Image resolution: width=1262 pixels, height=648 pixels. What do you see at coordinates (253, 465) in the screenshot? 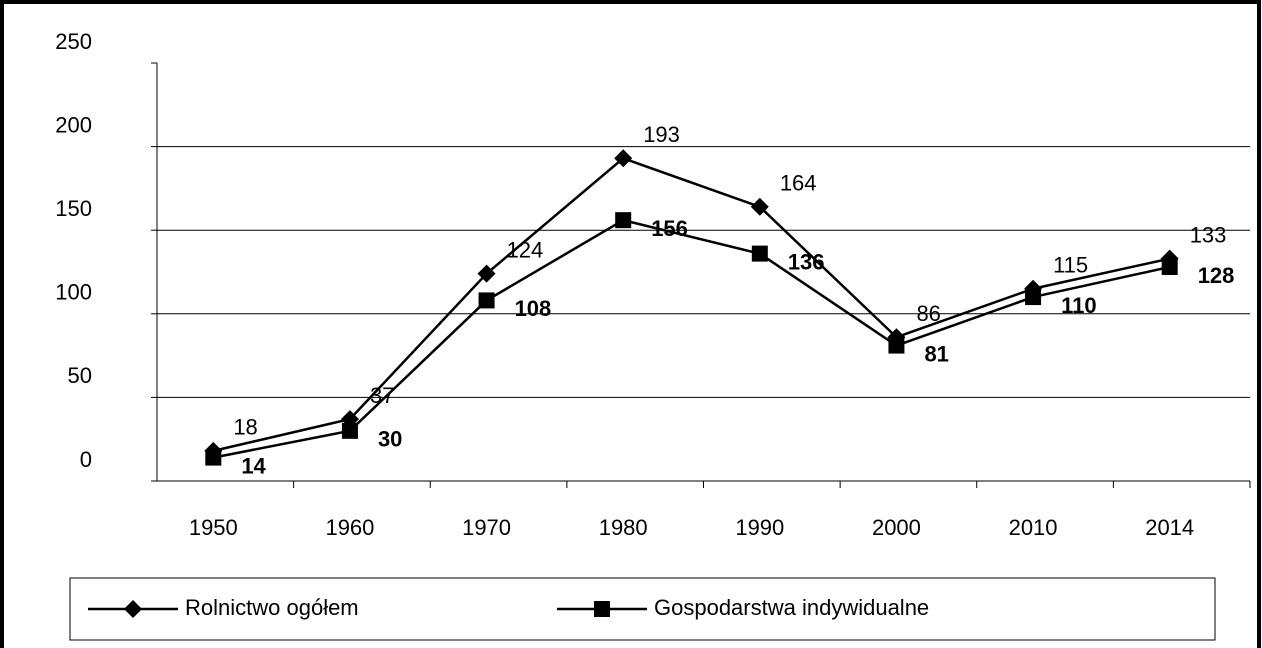
I see `data-label: 14` at bounding box center [253, 465].